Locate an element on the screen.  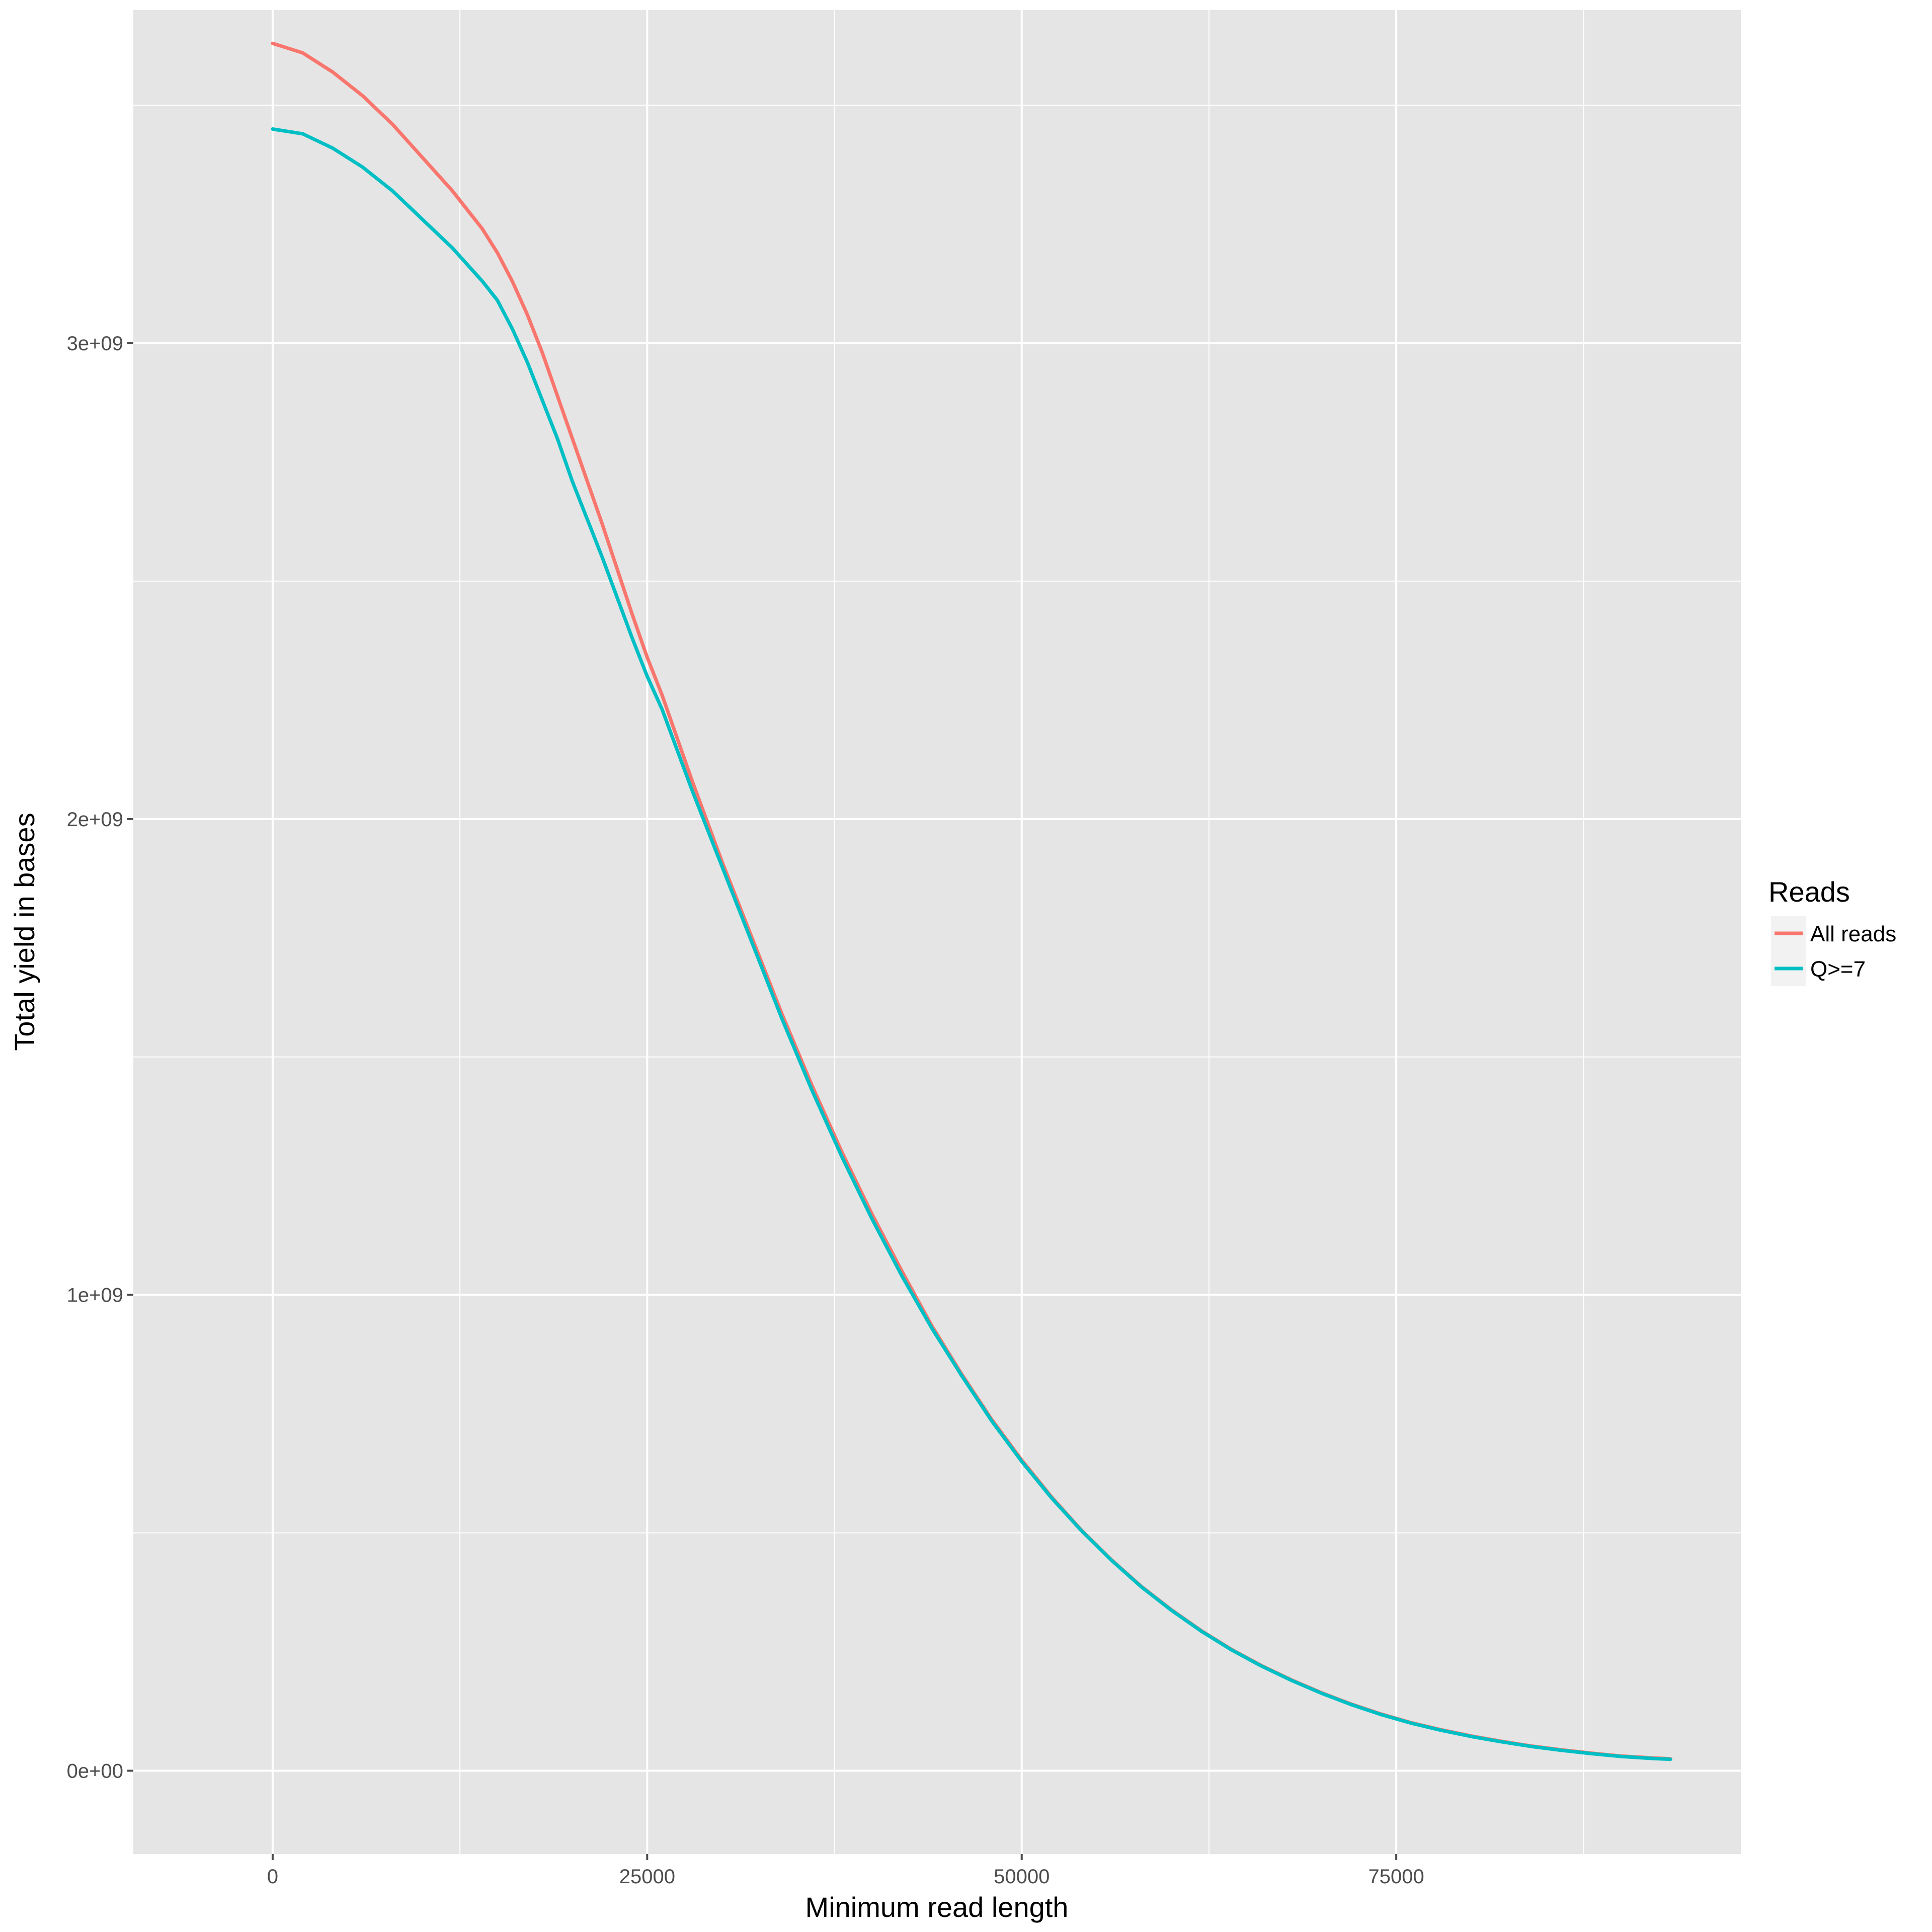
y-tick-label: 2e+09 is located at coordinates (95, 820).